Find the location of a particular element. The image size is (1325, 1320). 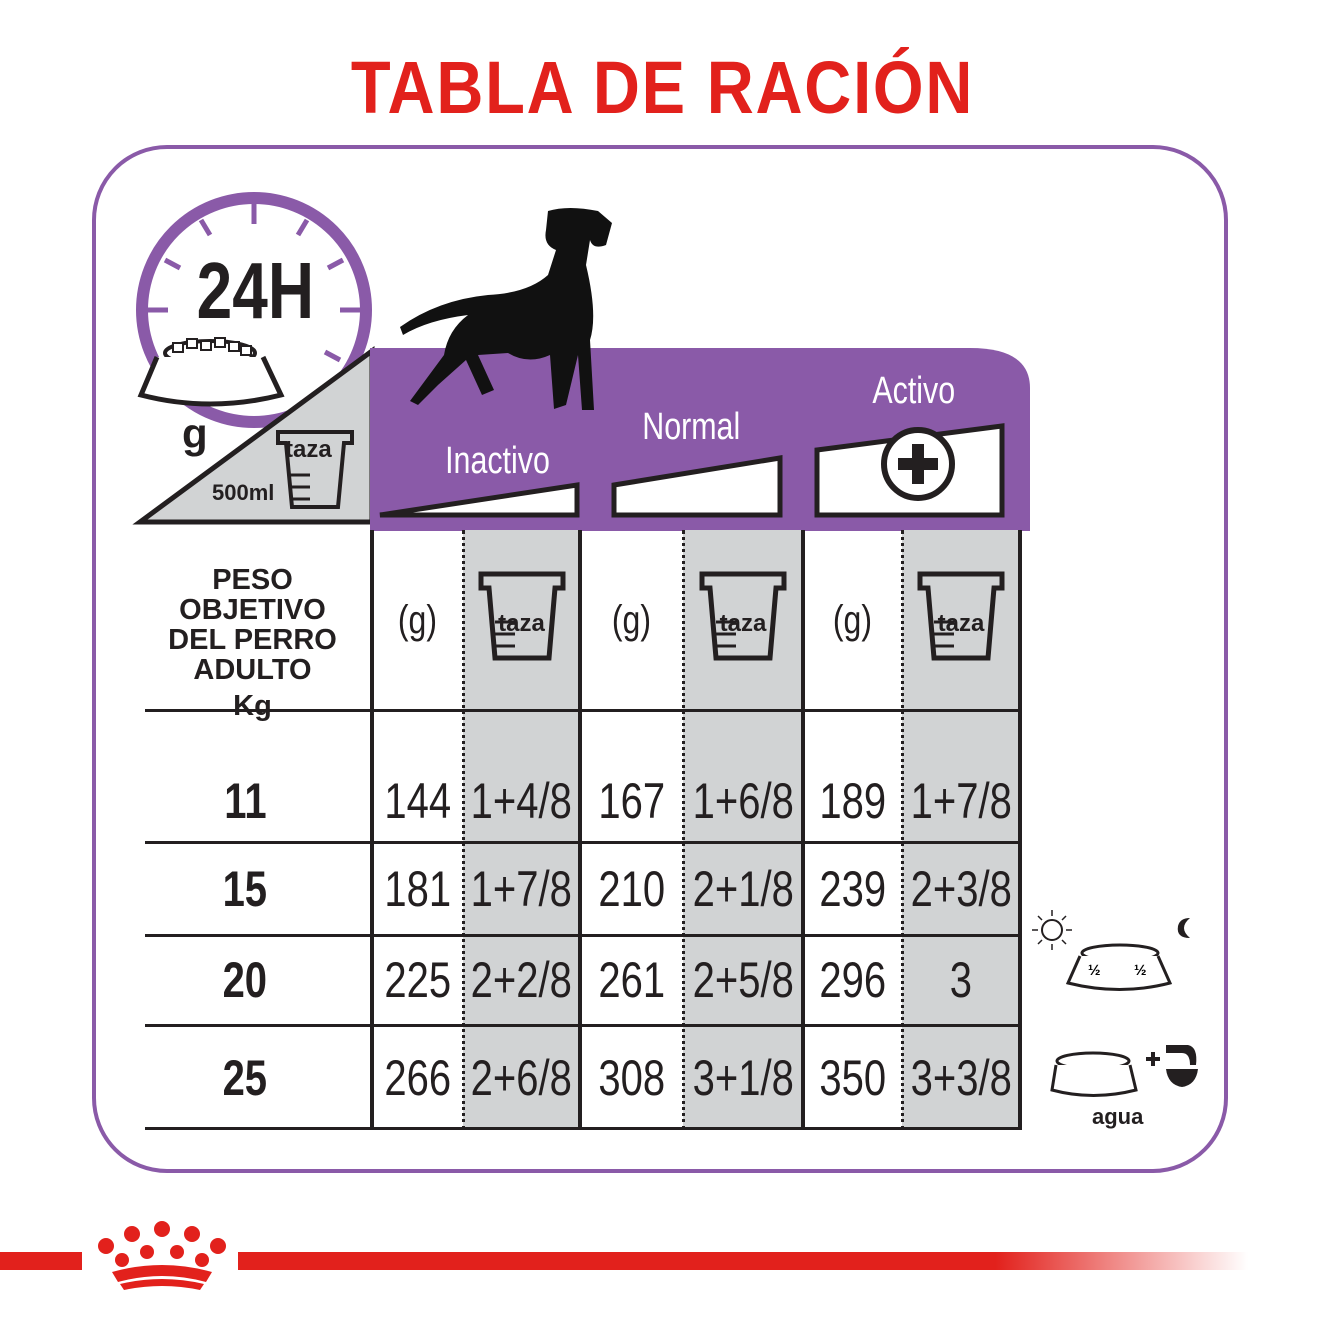

grams-cell-text: 144 is located at coordinates (417, 801).